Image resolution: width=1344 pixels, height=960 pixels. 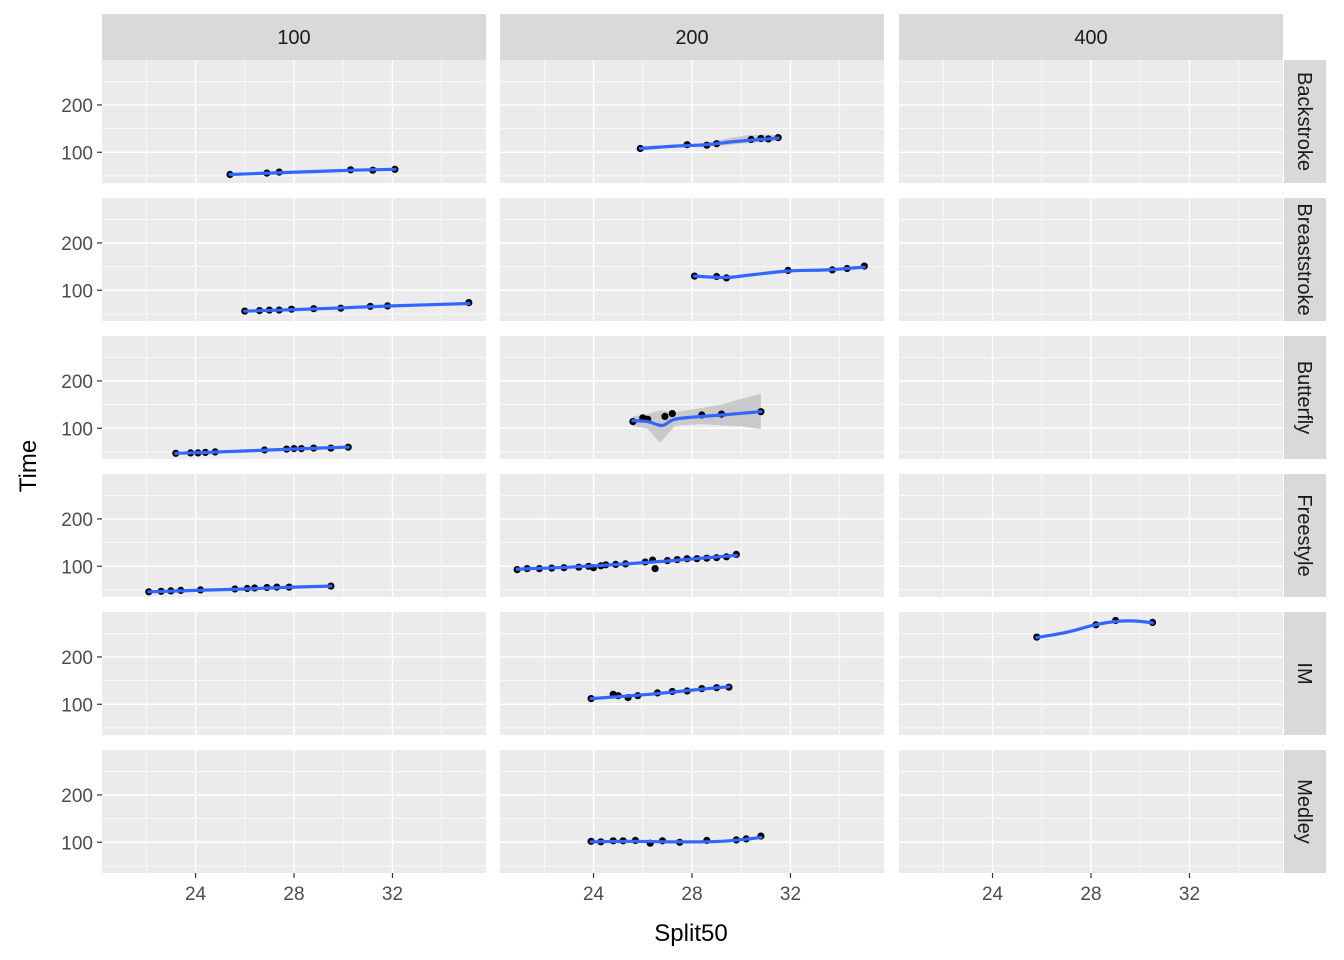 I want to click on row-strip-butterfly: Butterfly, so click(x=1305, y=397).